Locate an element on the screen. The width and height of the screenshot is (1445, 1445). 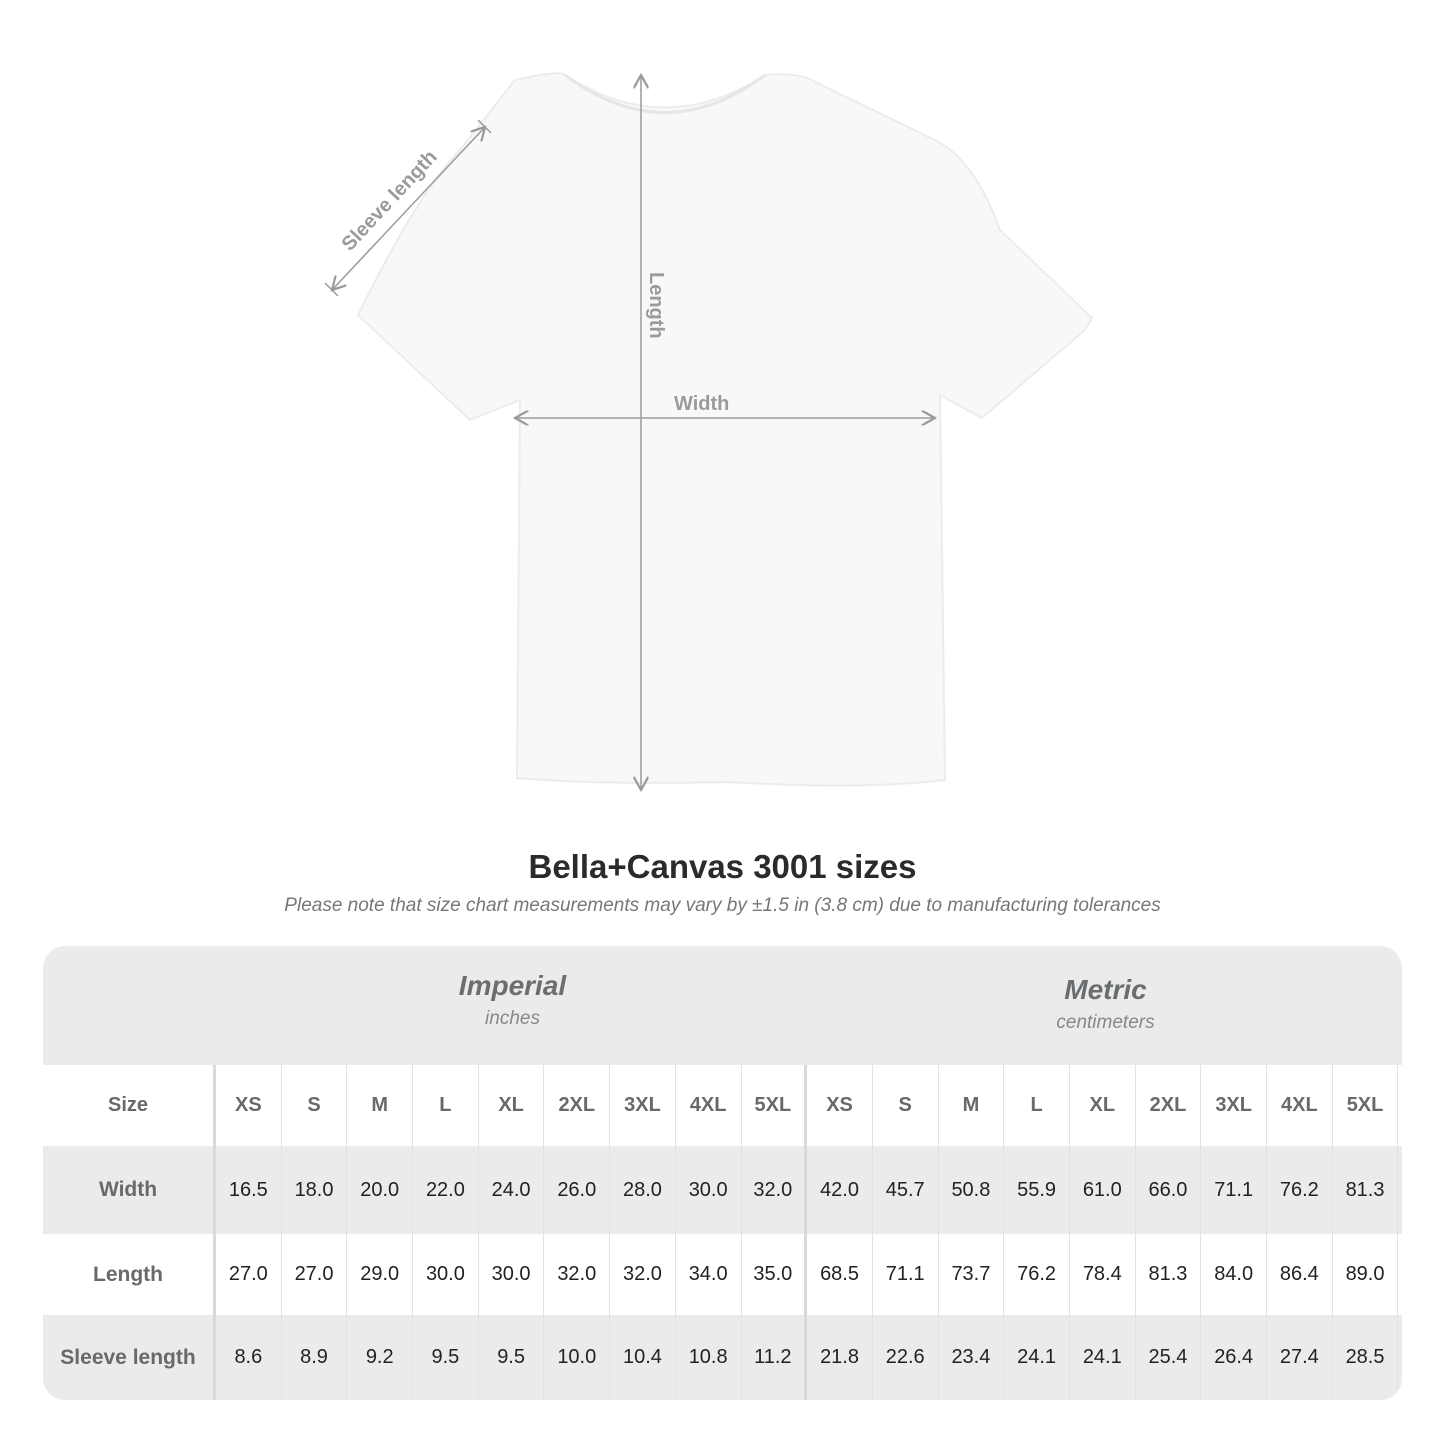
metric-size-header: 3XL is located at coordinates (1234, 1105).